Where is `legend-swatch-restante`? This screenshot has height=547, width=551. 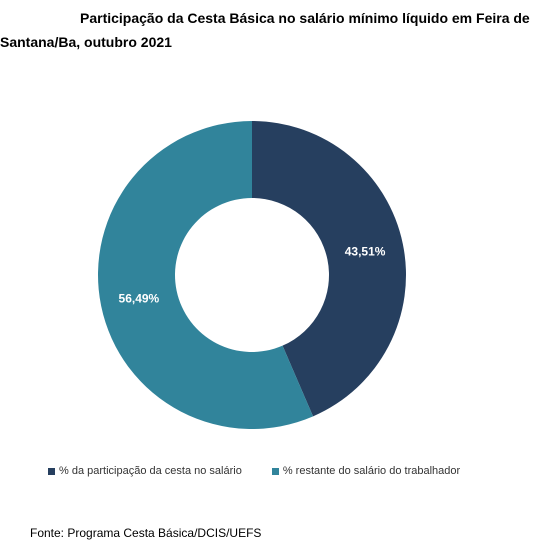 legend-swatch-restante is located at coordinates (275, 471).